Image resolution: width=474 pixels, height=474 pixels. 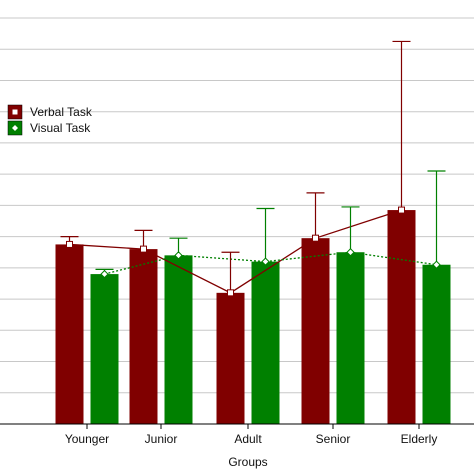 I want to click on x-tick-label-senior: Senior, so click(x=333, y=439).